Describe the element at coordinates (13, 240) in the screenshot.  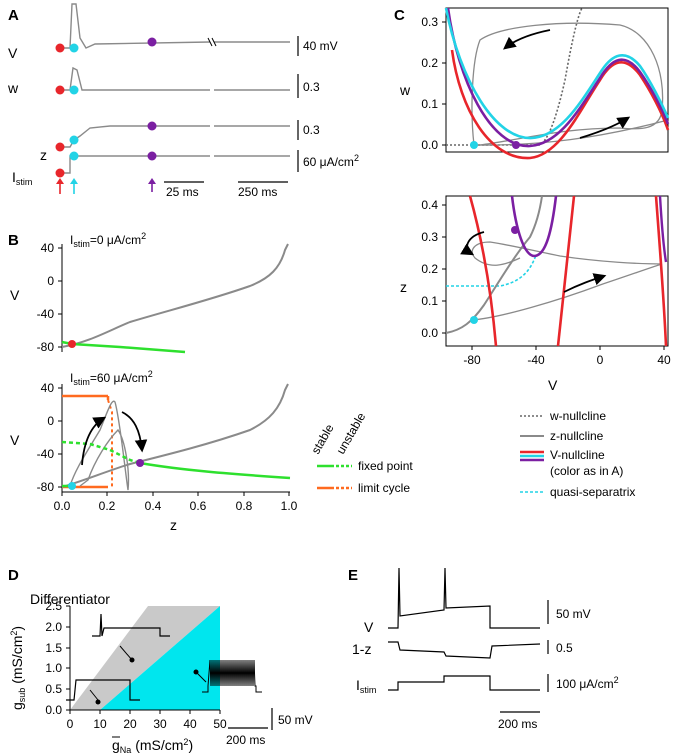
I see `panel-b-letter: B` at that location.